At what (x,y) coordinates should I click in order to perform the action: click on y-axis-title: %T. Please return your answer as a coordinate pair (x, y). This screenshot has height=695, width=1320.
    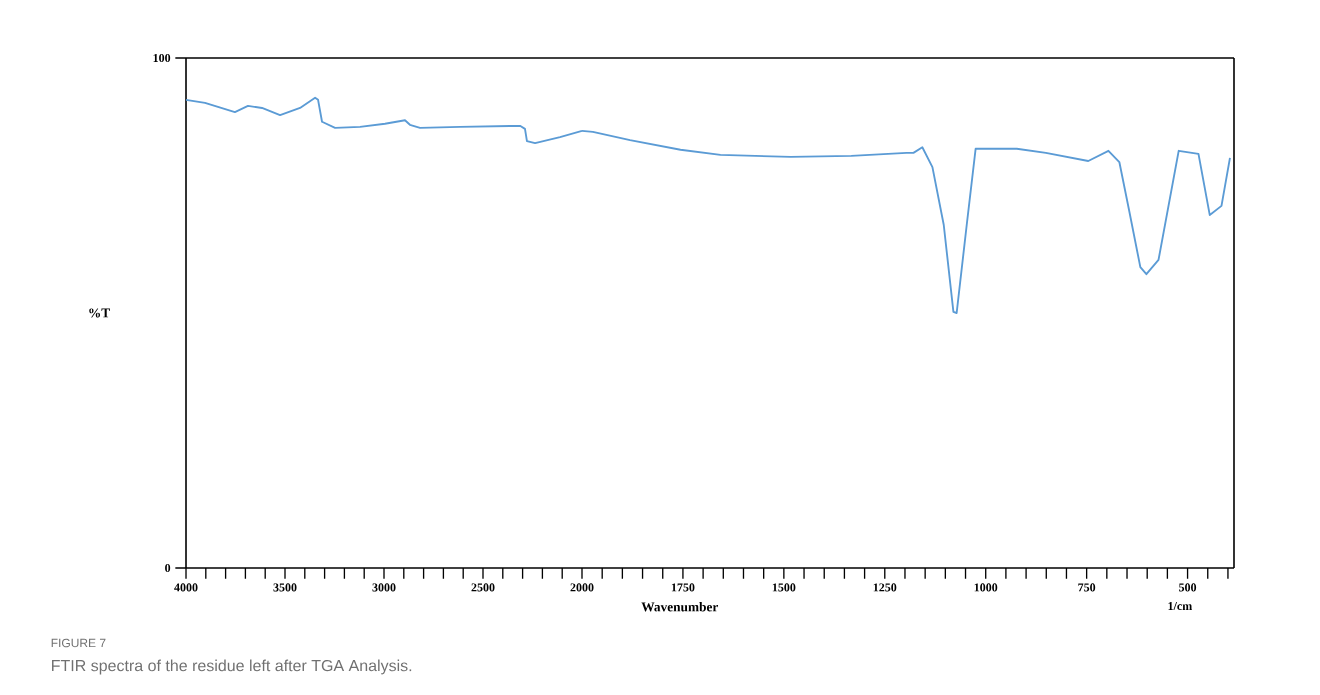
    Looking at the image, I should click on (99, 313).